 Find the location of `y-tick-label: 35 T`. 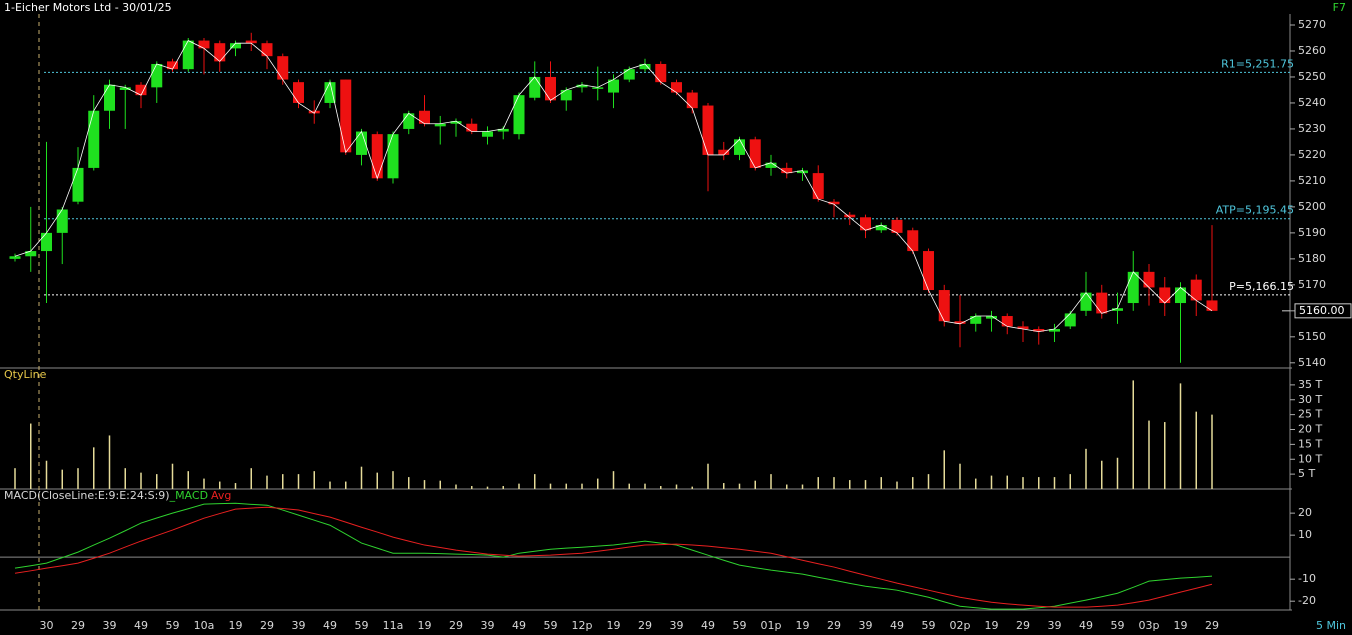

y-tick-label: 35 T is located at coordinates (1310, 384).